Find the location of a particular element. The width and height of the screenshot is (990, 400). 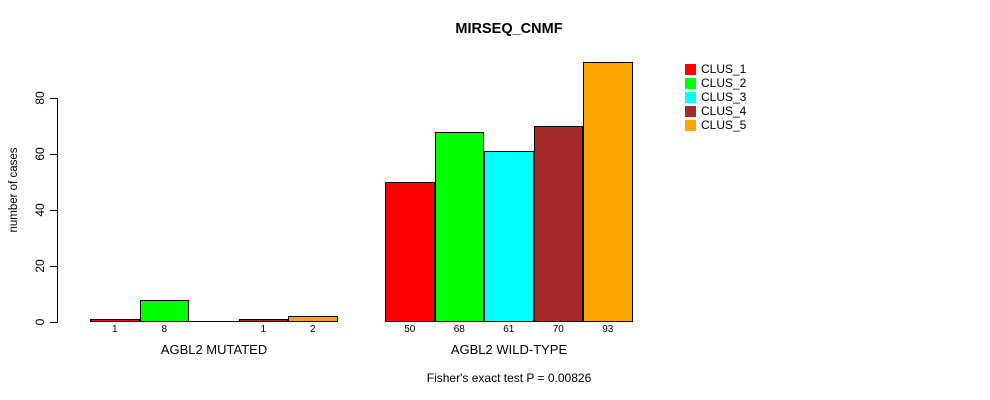

bar-value-label: 2 is located at coordinates (312, 329).